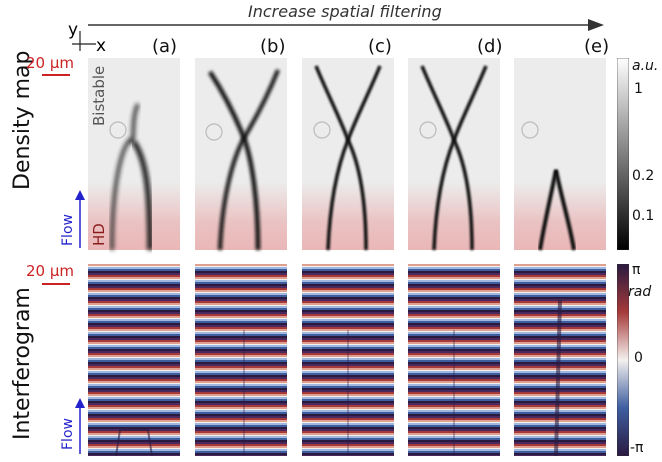 The height and width of the screenshot is (462, 662). What do you see at coordinates (56, 75) in the screenshot?
I see `density-scalebar` at bounding box center [56, 75].